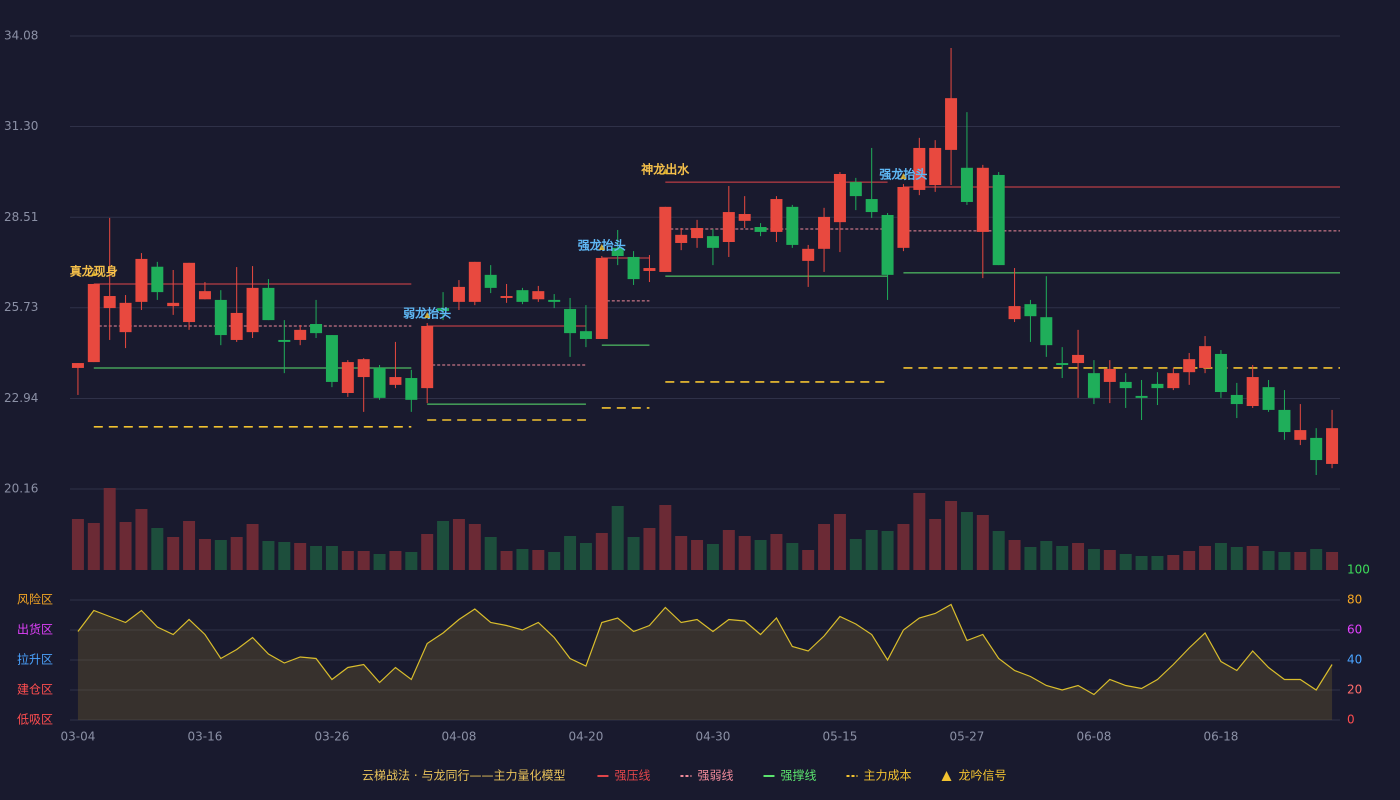 The height and width of the screenshot is (800, 1400). What do you see at coordinates (35, 659) in the screenshot?
I see `zone-label: 拉升区` at bounding box center [35, 659].